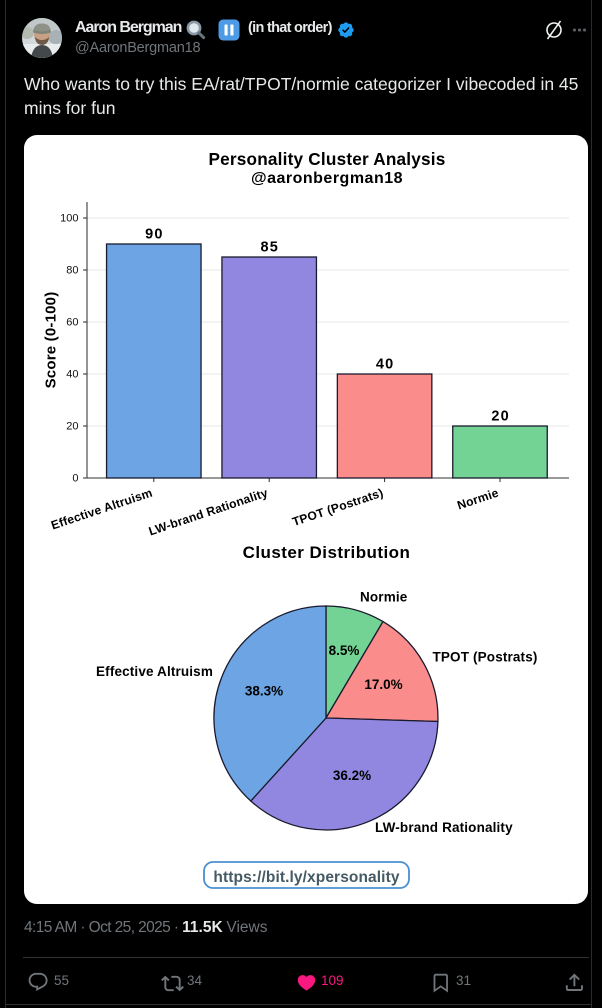 The height and width of the screenshot is (1008, 602). What do you see at coordinates (485, 657) in the screenshot?
I see `svg-text: TPOT (Postrats)` at bounding box center [485, 657].